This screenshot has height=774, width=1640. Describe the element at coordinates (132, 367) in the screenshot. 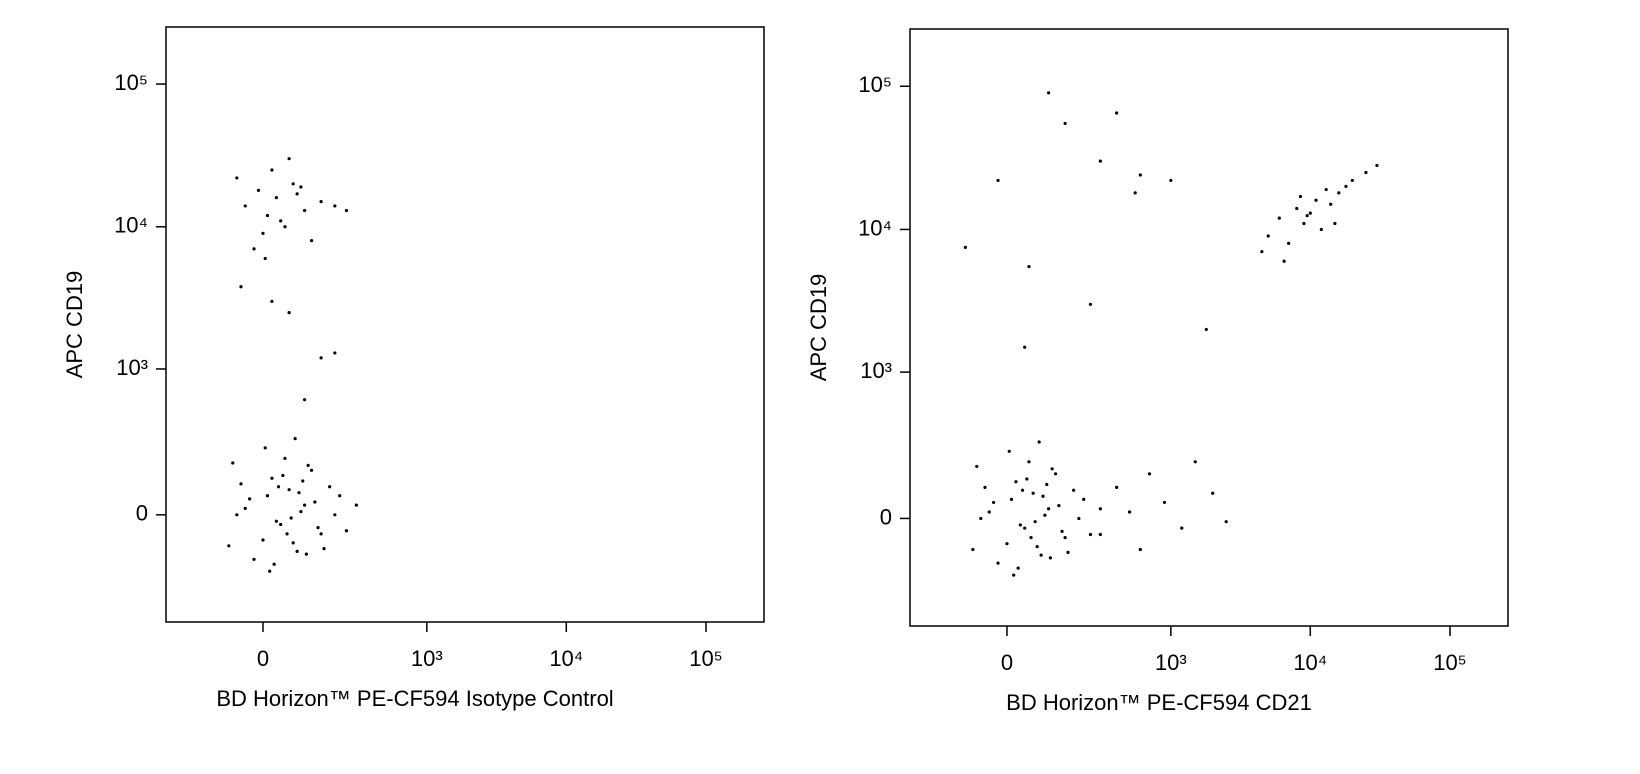

I see `y-tick-label: 10³` at that location.